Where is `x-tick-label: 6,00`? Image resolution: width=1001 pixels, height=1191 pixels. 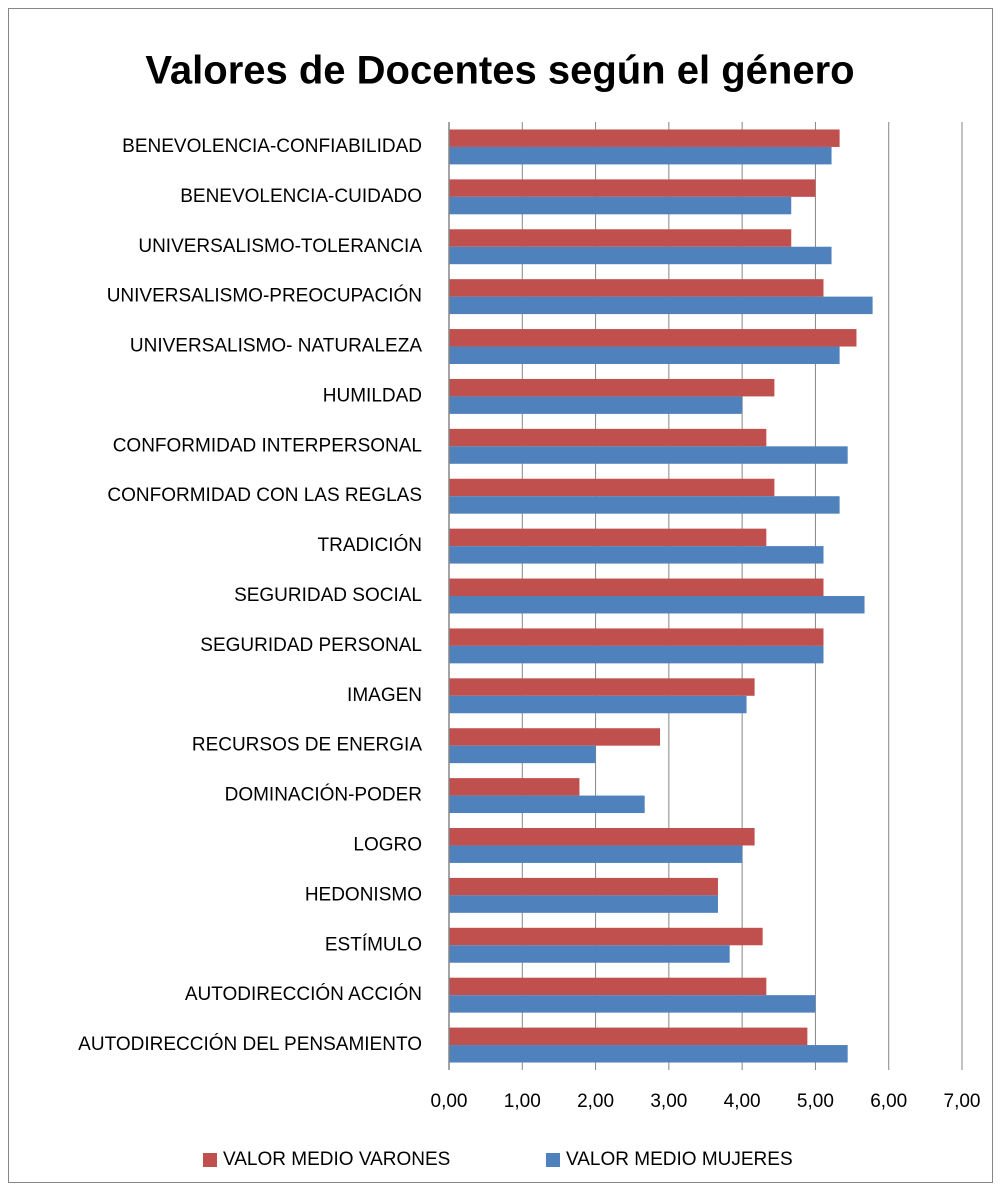 x-tick-label: 6,00 is located at coordinates (888, 1101).